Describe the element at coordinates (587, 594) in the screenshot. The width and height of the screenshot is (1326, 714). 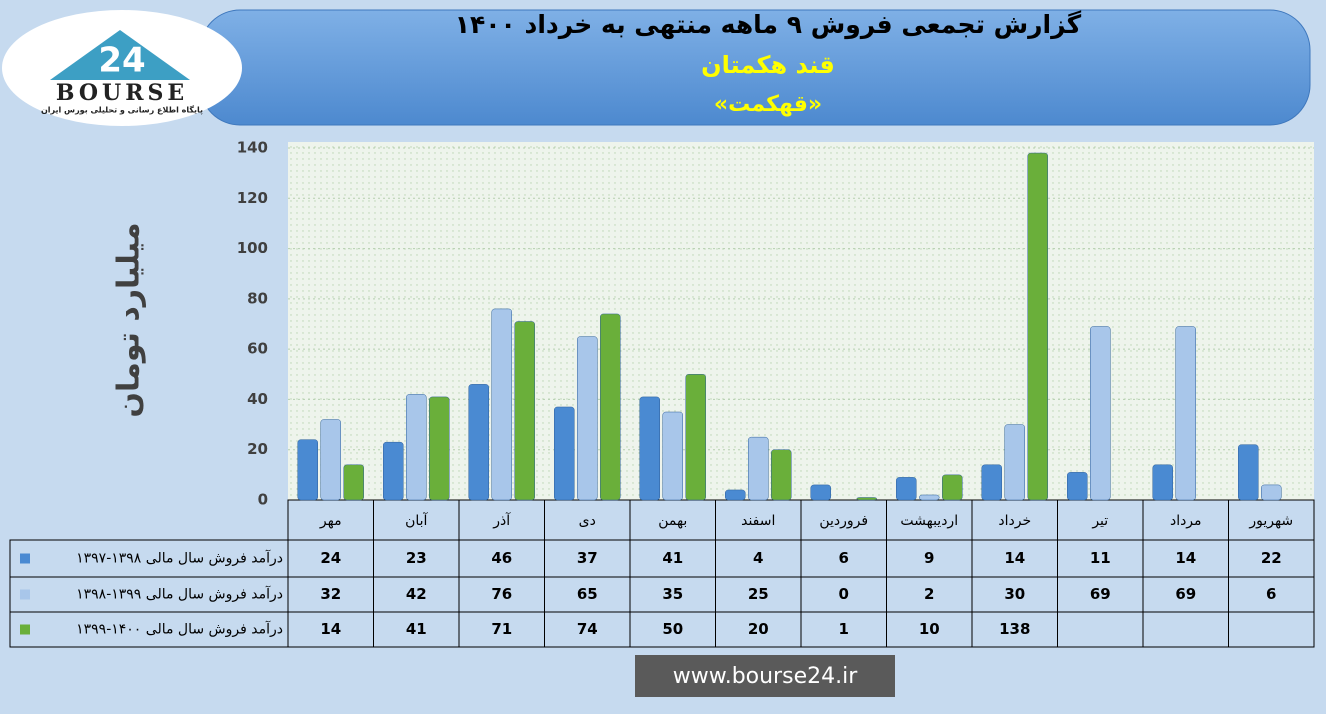
I see `table-value: 65` at that location.